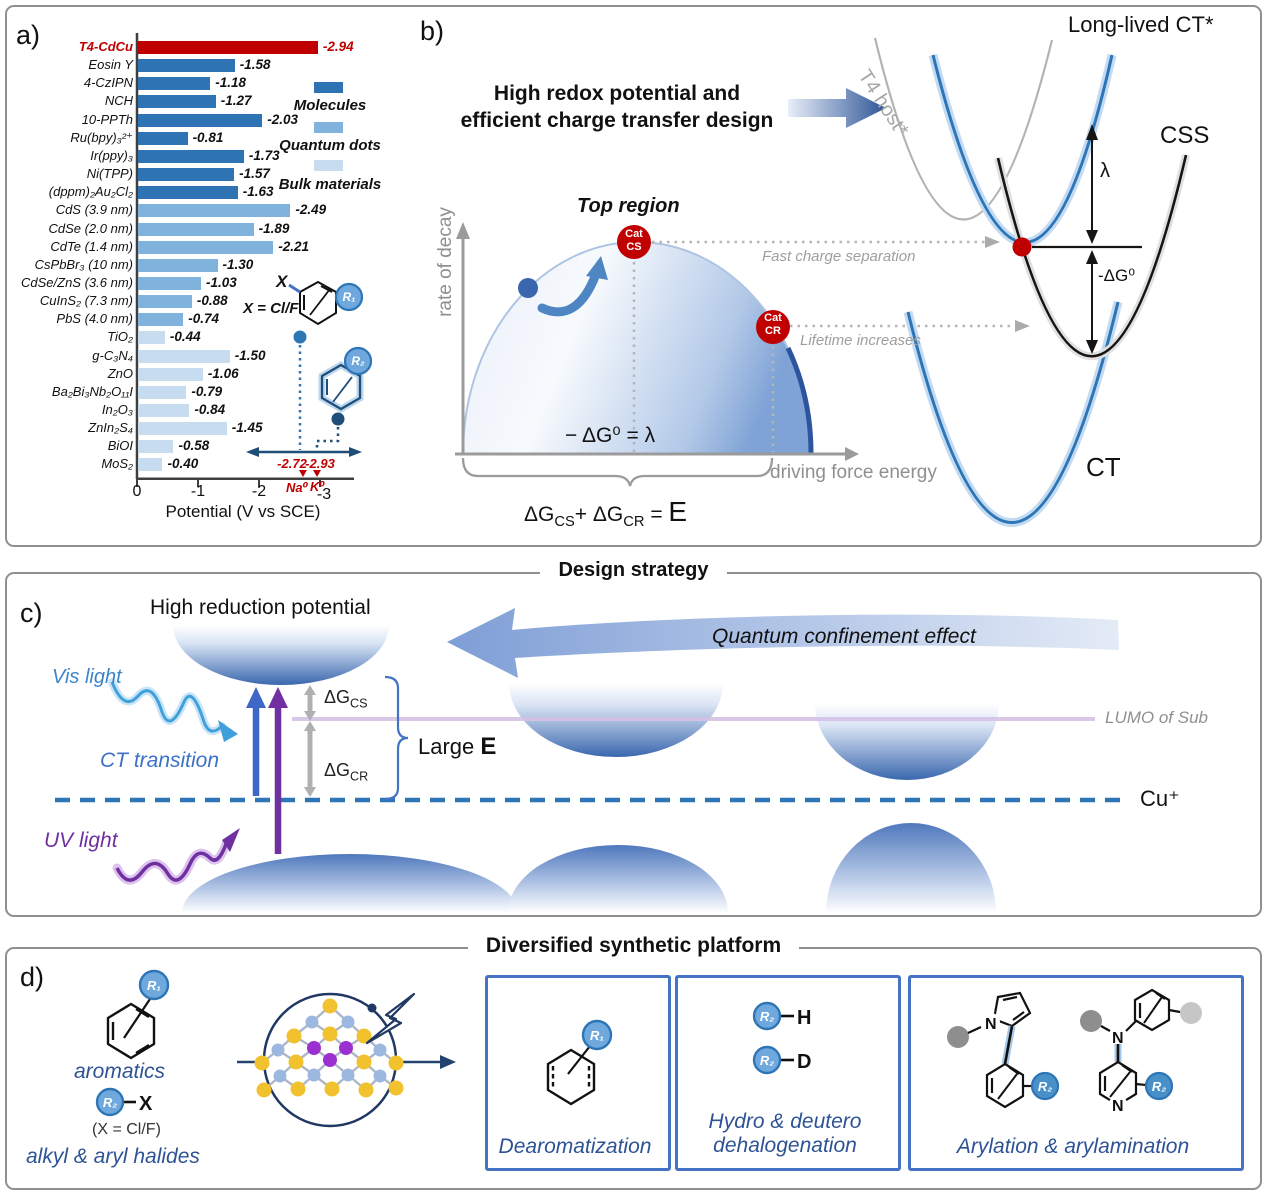  Describe the element at coordinates (337, 770) in the screenshot. I see `dg-cr-base: ΔG` at that location.